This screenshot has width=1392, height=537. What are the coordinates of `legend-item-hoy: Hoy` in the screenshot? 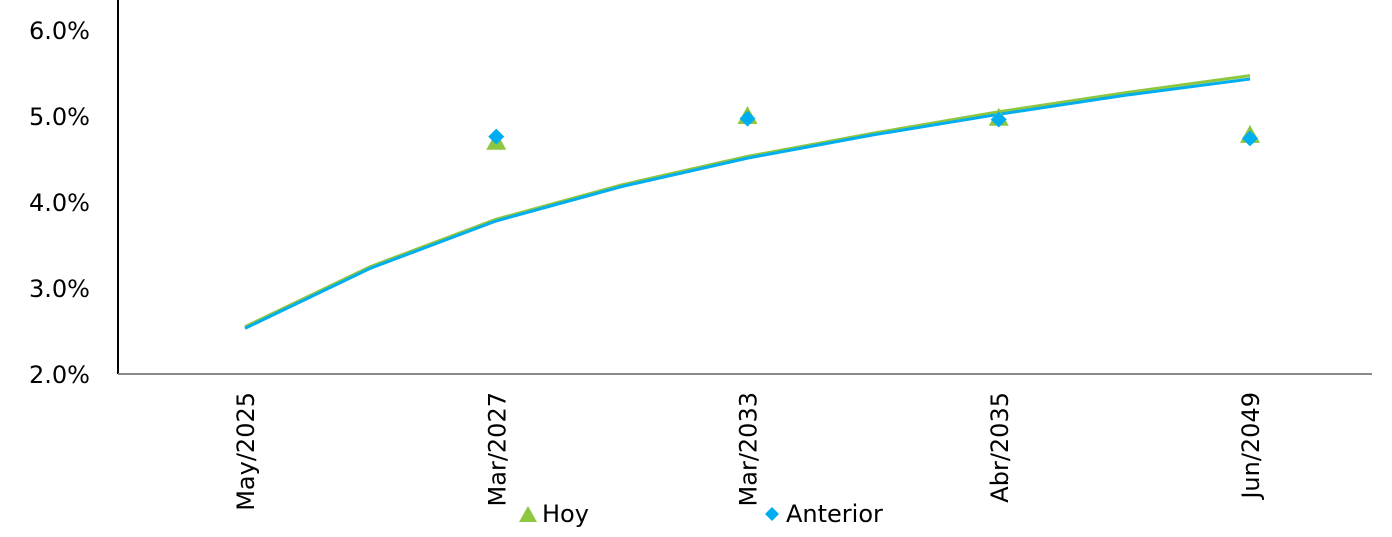 It's located at (553, 514).